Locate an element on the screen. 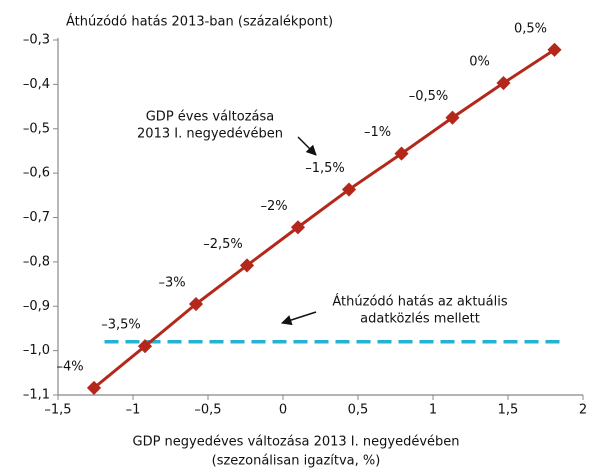 The width and height of the screenshot is (593, 474). point-label: –2% is located at coordinates (273, 206).